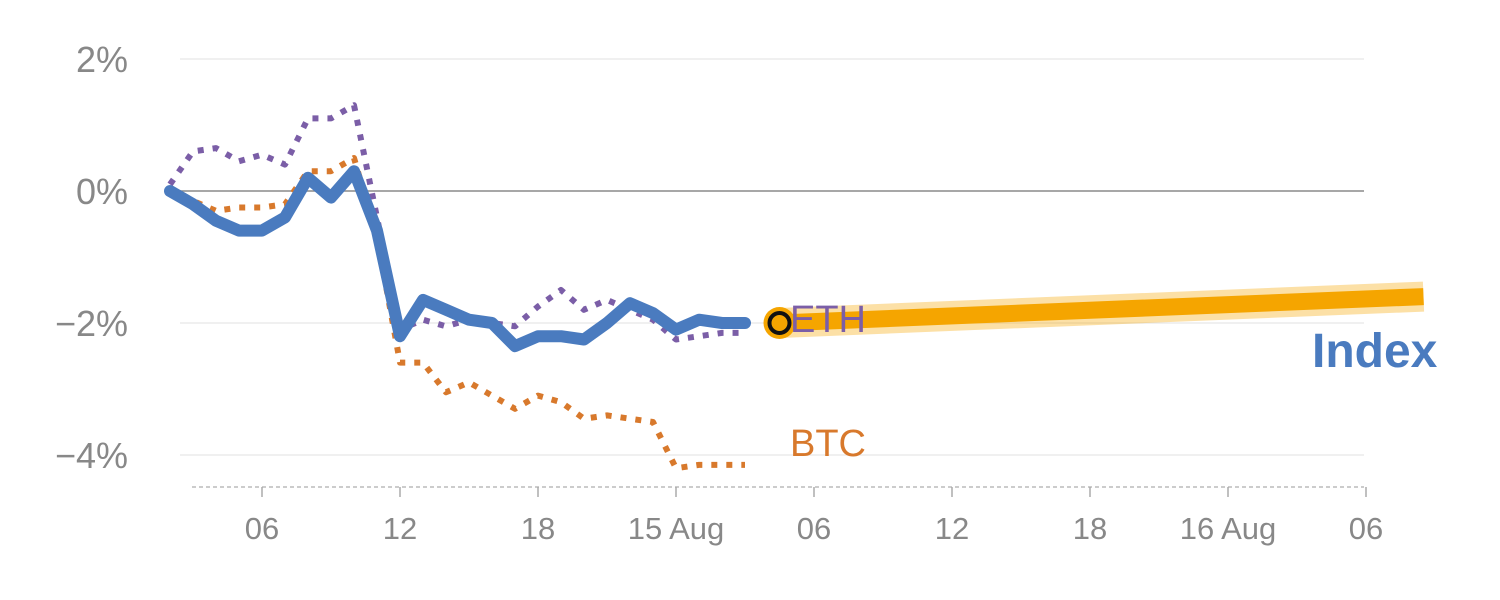  I want to click on y-tick-label: −4%, so click(91, 455).